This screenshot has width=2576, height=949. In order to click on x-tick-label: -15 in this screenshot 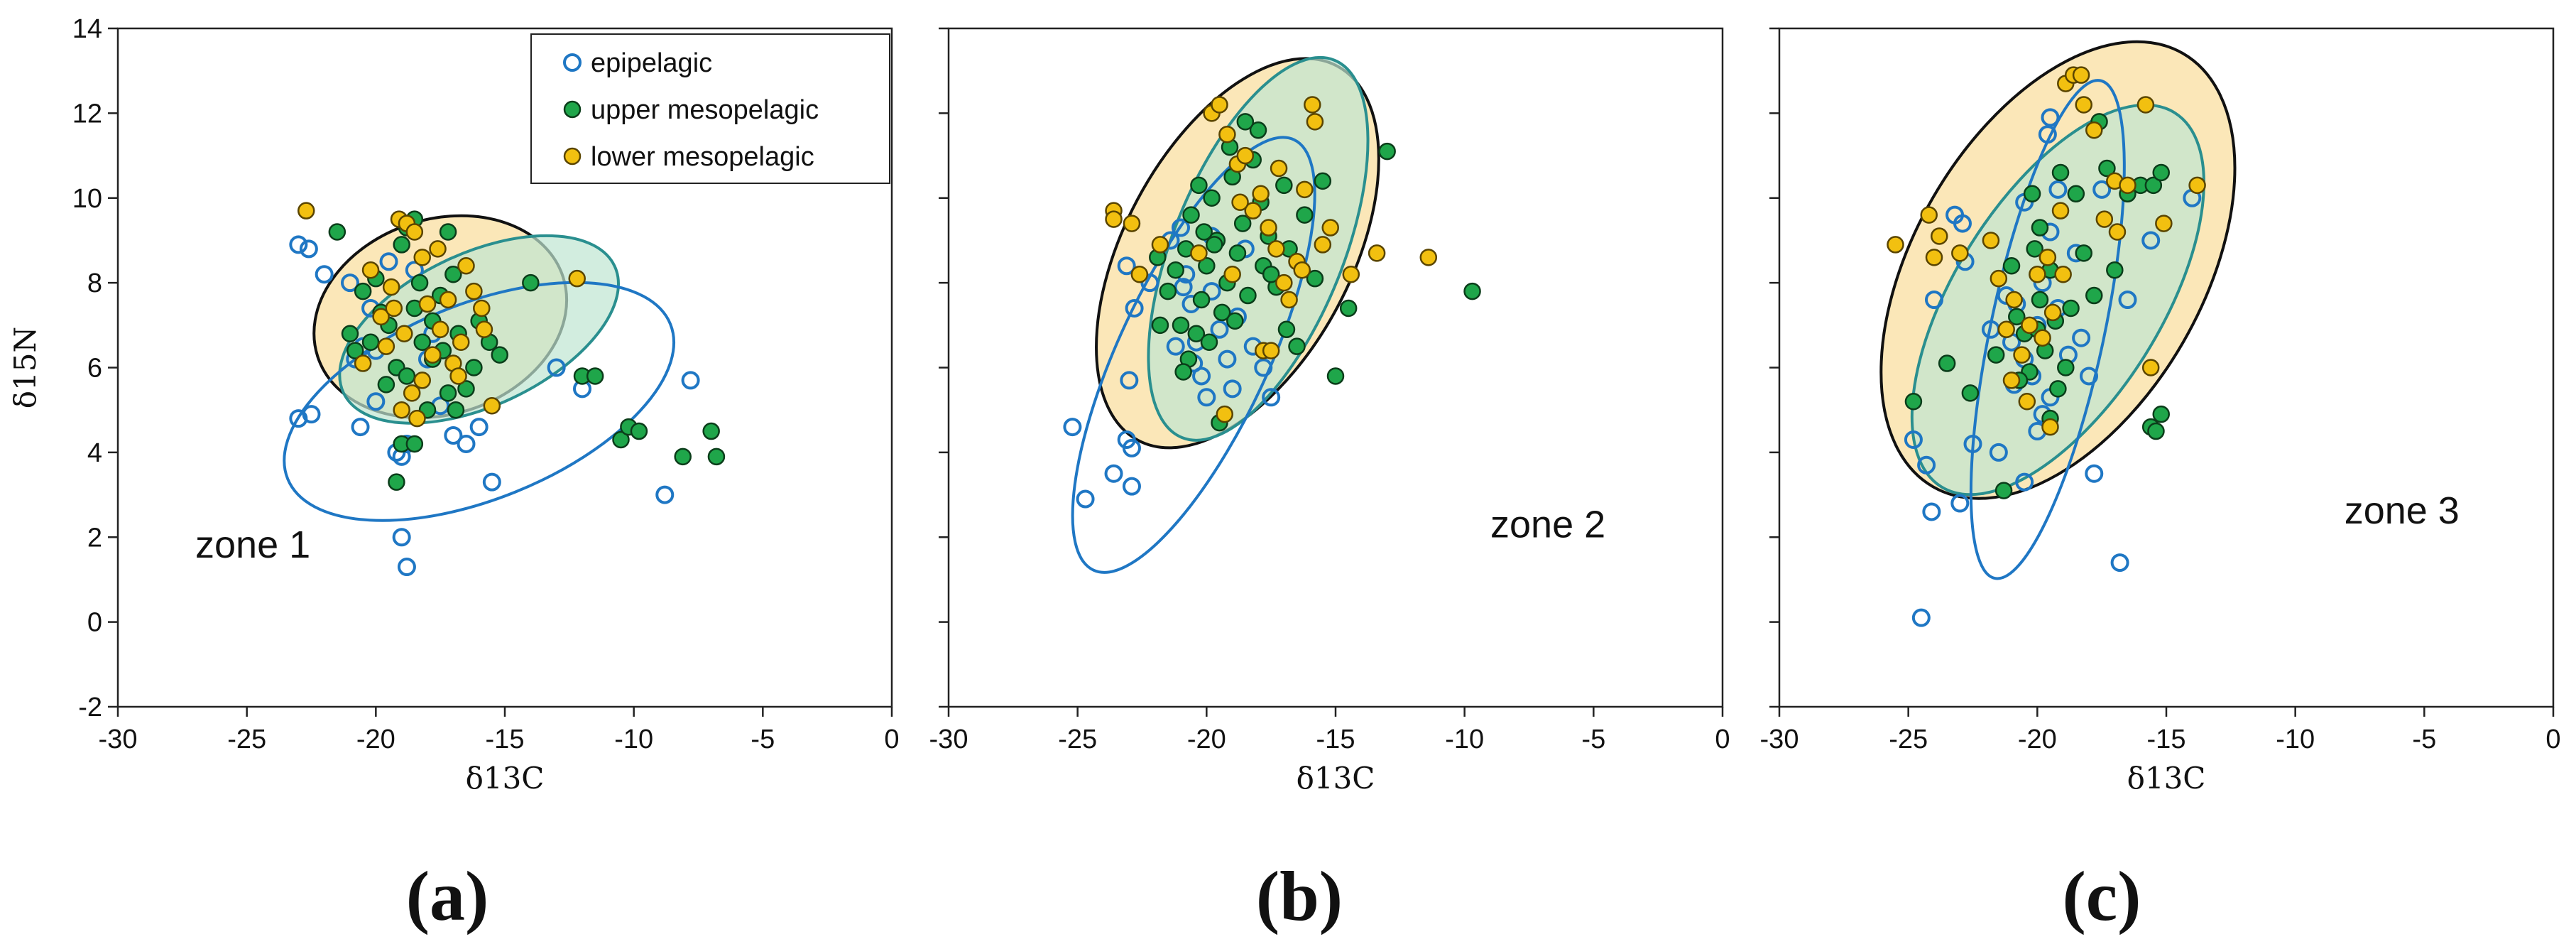, I will do `click(2166, 739)`.